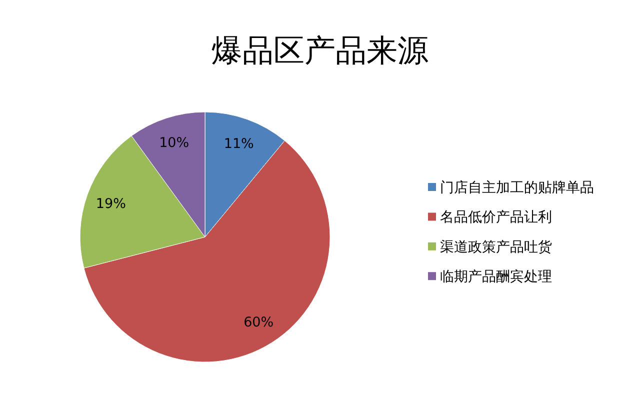  Describe the element at coordinates (320, 50) in the screenshot. I see `title: 爆品区产品来源` at that location.